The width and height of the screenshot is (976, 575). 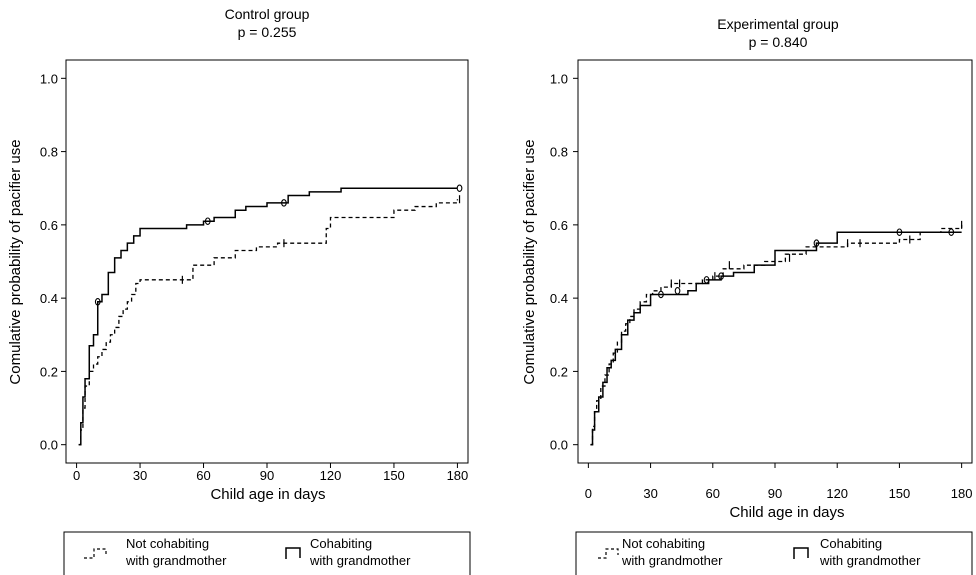 I want to click on chart-title: Control group, so click(x=267, y=14).